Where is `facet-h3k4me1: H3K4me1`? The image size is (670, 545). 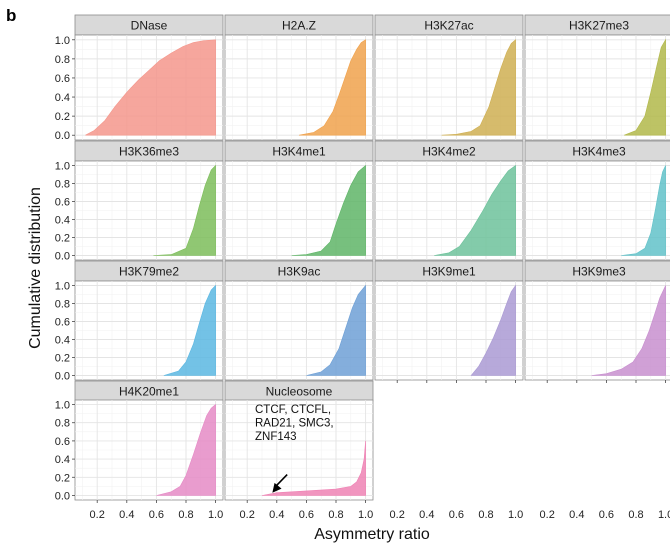 facet-h3k4me1: H3K4me1 is located at coordinates (299, 200).